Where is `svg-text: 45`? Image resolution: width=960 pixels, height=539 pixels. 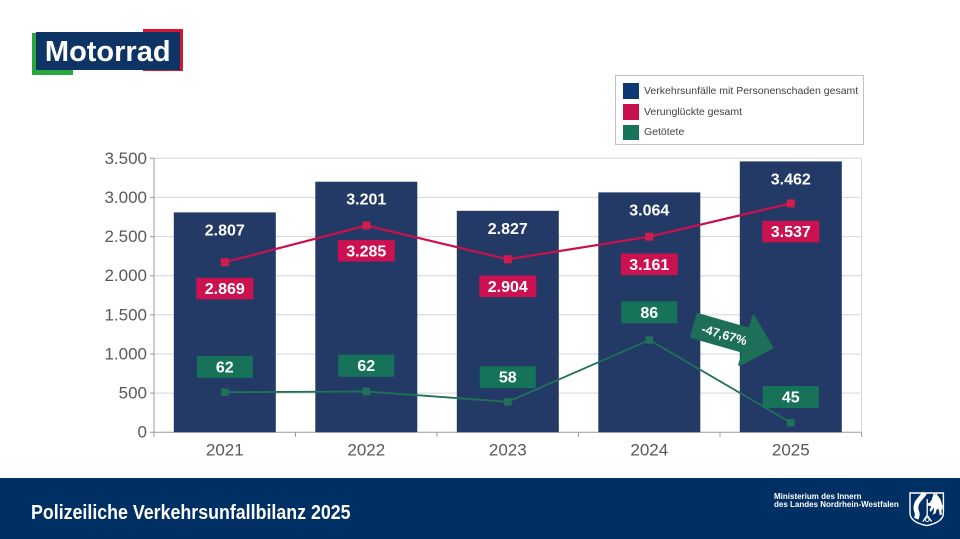 svg-text: 45 is located at coordinates (791, 398).